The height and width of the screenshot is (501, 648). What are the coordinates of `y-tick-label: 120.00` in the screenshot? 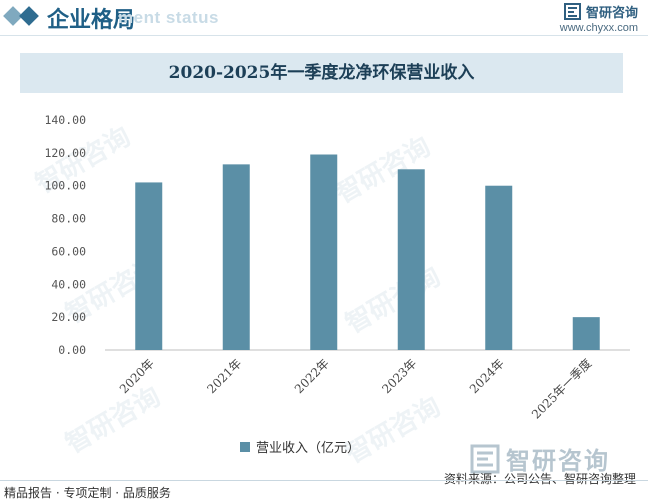 It's located at (65, 153).